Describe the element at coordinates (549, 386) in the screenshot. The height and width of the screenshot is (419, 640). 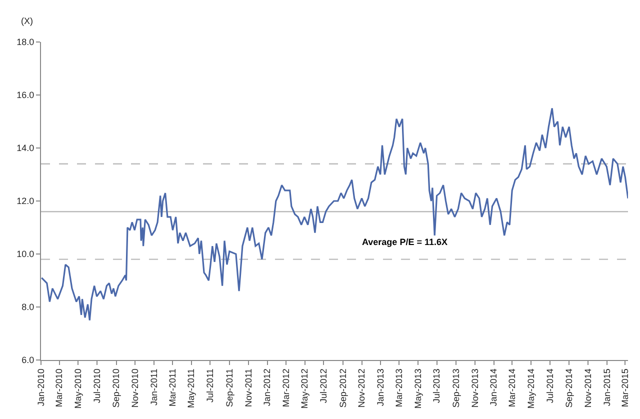
I see `x-tick-label: Jul-2014` at that location.